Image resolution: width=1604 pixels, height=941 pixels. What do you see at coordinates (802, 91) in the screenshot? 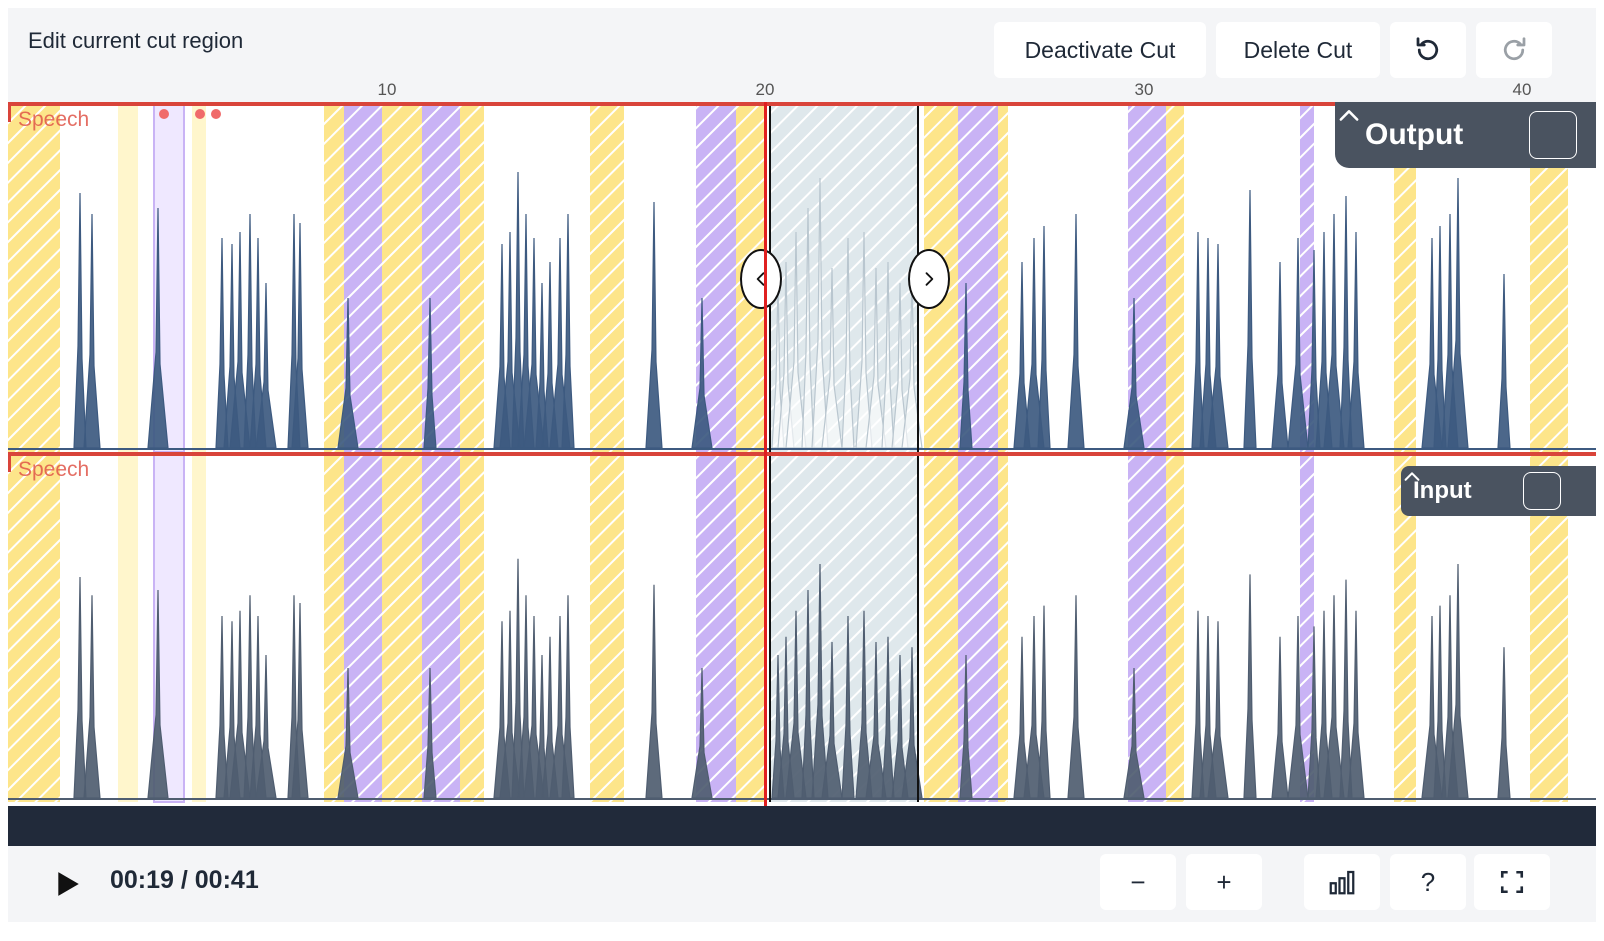
I see `timeline-ruler: 10 20 30 40` at bounding box center [802, 91].